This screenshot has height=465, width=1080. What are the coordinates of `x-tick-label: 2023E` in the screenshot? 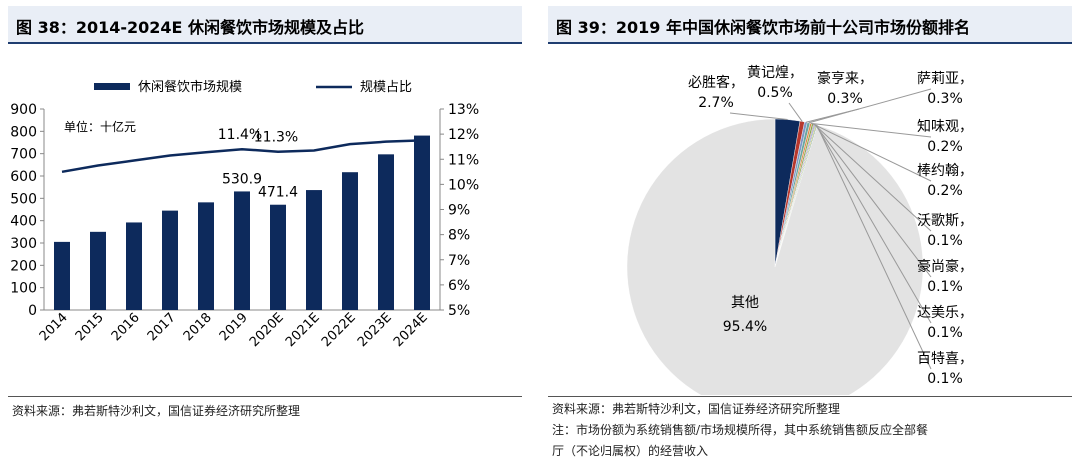 It's located at (375, 330).